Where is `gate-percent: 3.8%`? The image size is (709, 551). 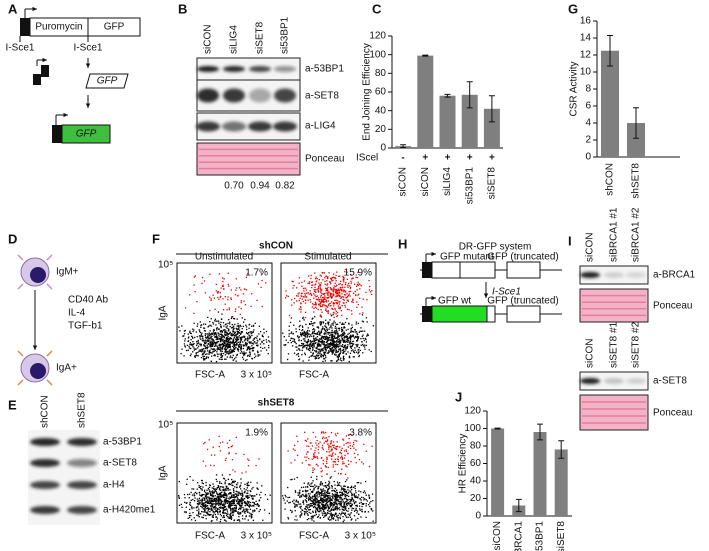
gate-percent: 3.8% is located at coordinates (360, 433).